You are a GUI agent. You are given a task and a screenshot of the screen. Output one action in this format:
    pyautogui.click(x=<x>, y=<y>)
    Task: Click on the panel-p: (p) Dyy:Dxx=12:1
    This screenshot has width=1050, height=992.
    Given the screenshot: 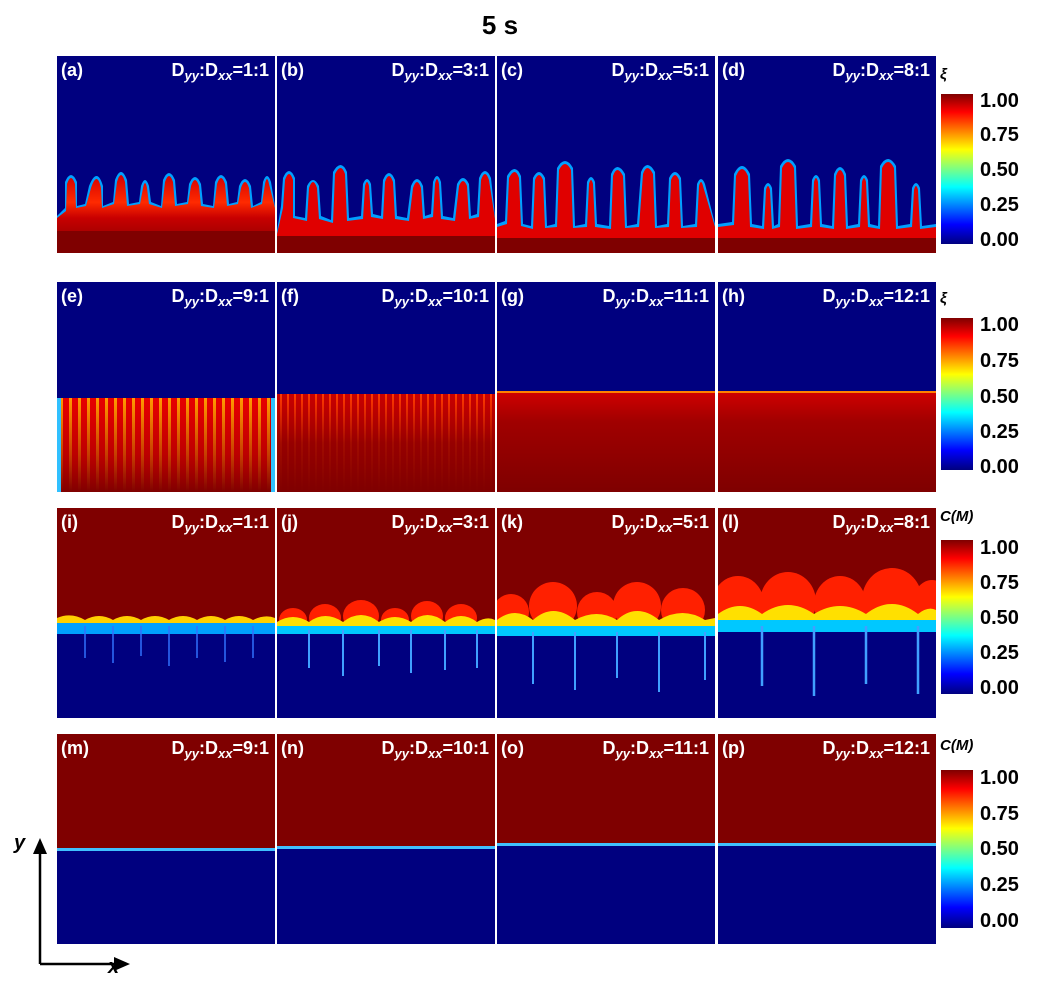 What is the action you would take?
    pyautogui.click(x=827, y=839)
    